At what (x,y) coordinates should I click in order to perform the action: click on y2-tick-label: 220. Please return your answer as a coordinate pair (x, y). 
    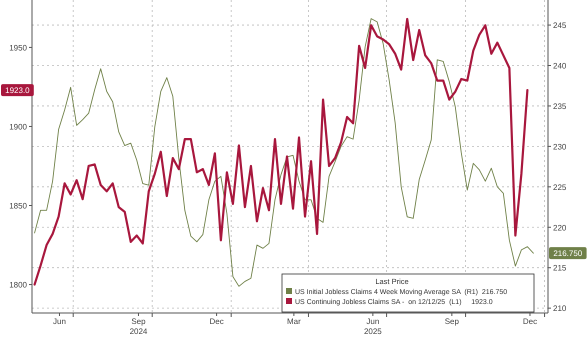
    Looking at the image, I should click on (560, 227).